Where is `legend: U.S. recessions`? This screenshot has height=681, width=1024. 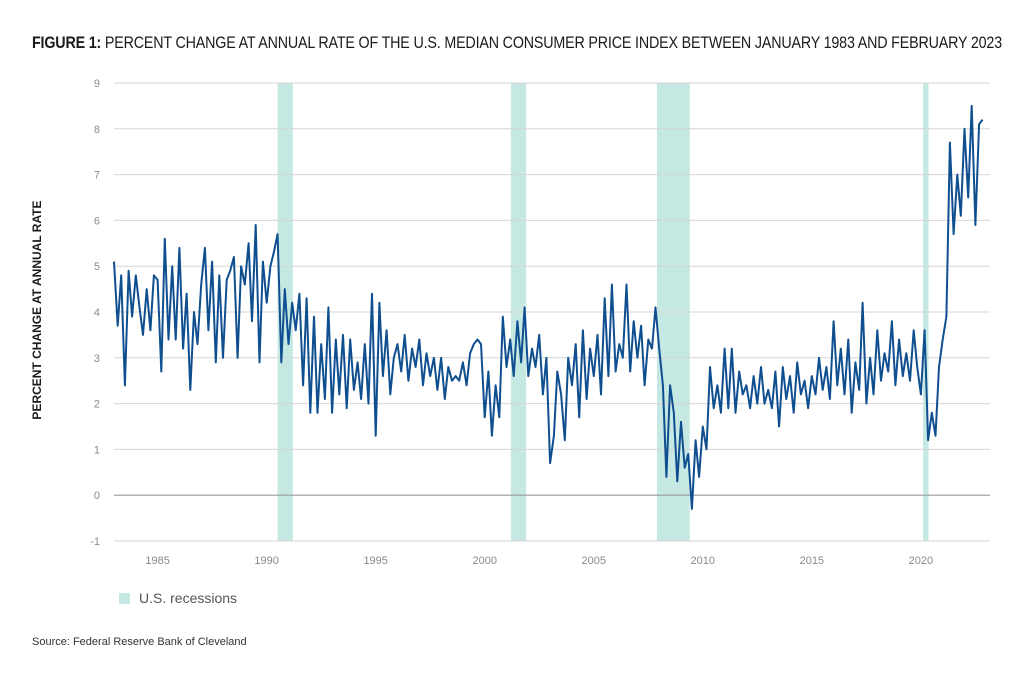 legend: U.S. recessions is located at coordinates (178, 598).